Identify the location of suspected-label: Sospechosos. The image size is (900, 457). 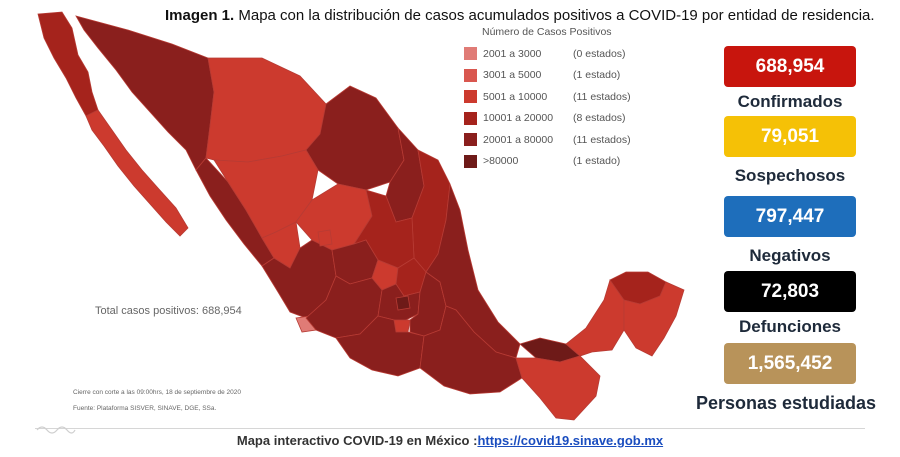
(790, 175).